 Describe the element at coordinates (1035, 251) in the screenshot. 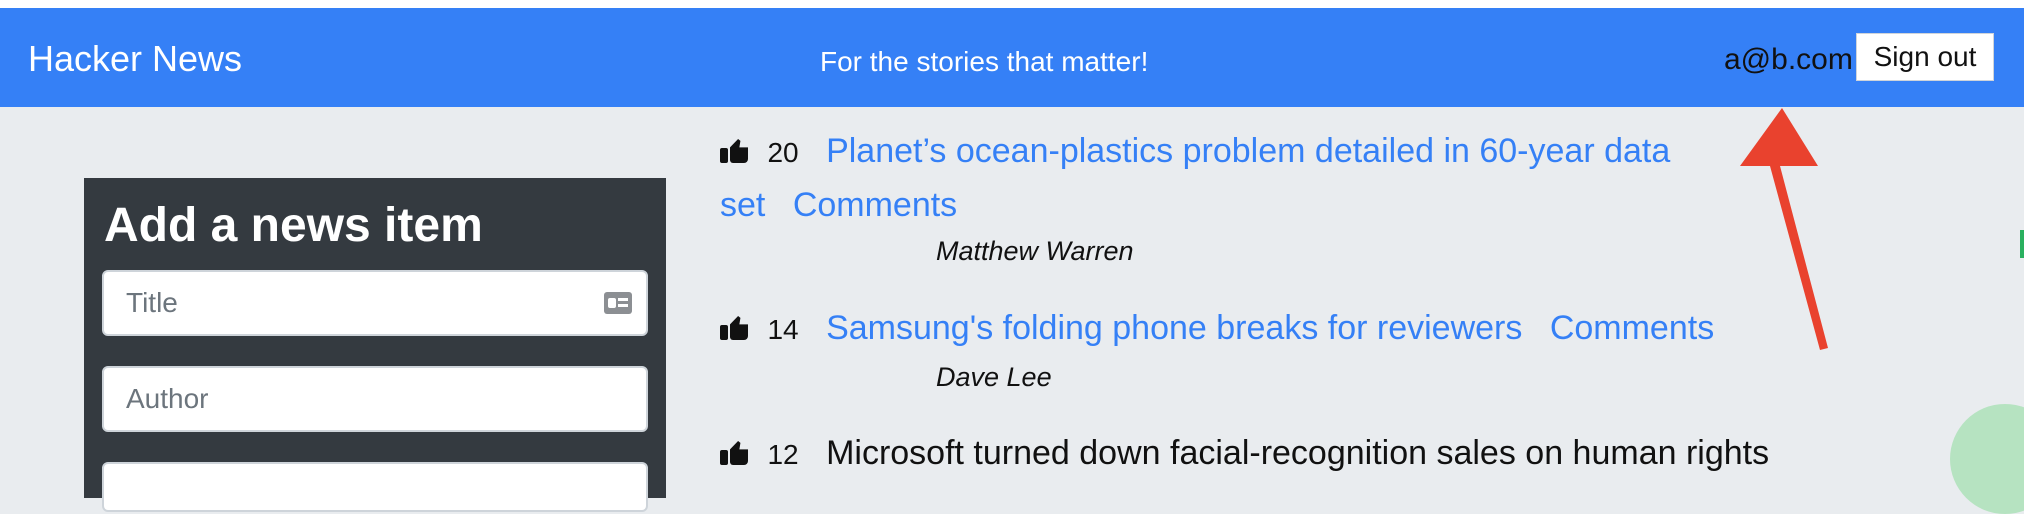

I see `story-author: Matthew Warren` at that location.